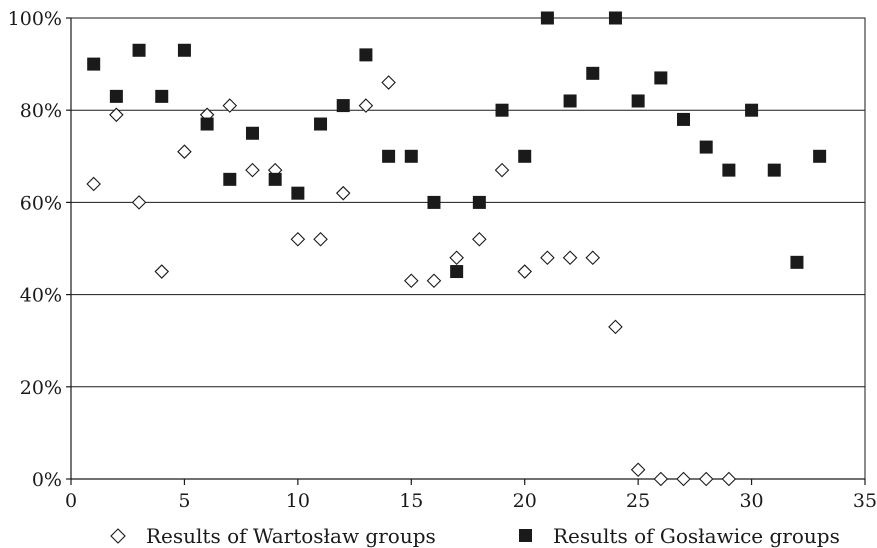  Describe the element at coordinates (41, 388) in the screenshot. I see `y-tick-label: 20%` at that location.